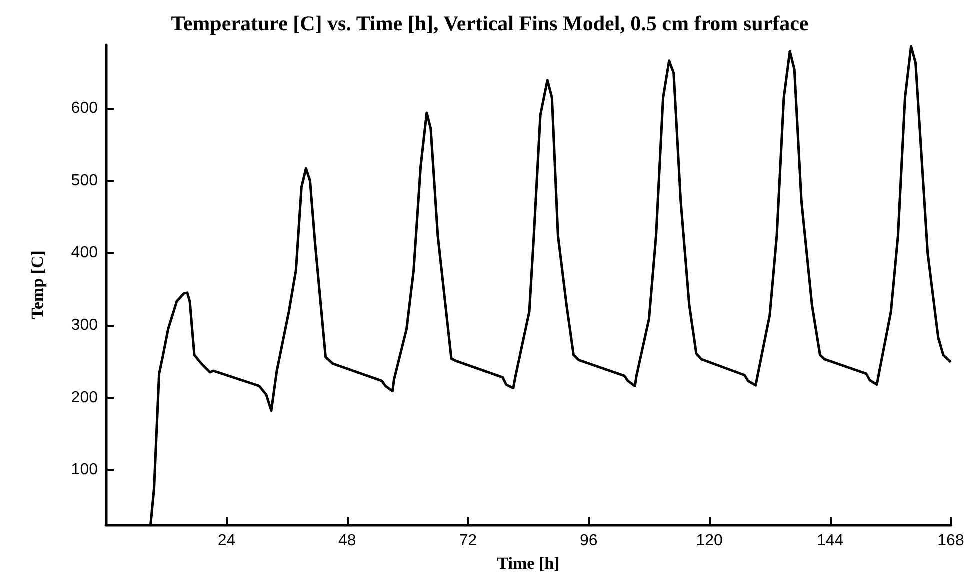 The height and width of the screenshot is (585, 980). I want to click on x-tick-label: 96, so click(589, 541).